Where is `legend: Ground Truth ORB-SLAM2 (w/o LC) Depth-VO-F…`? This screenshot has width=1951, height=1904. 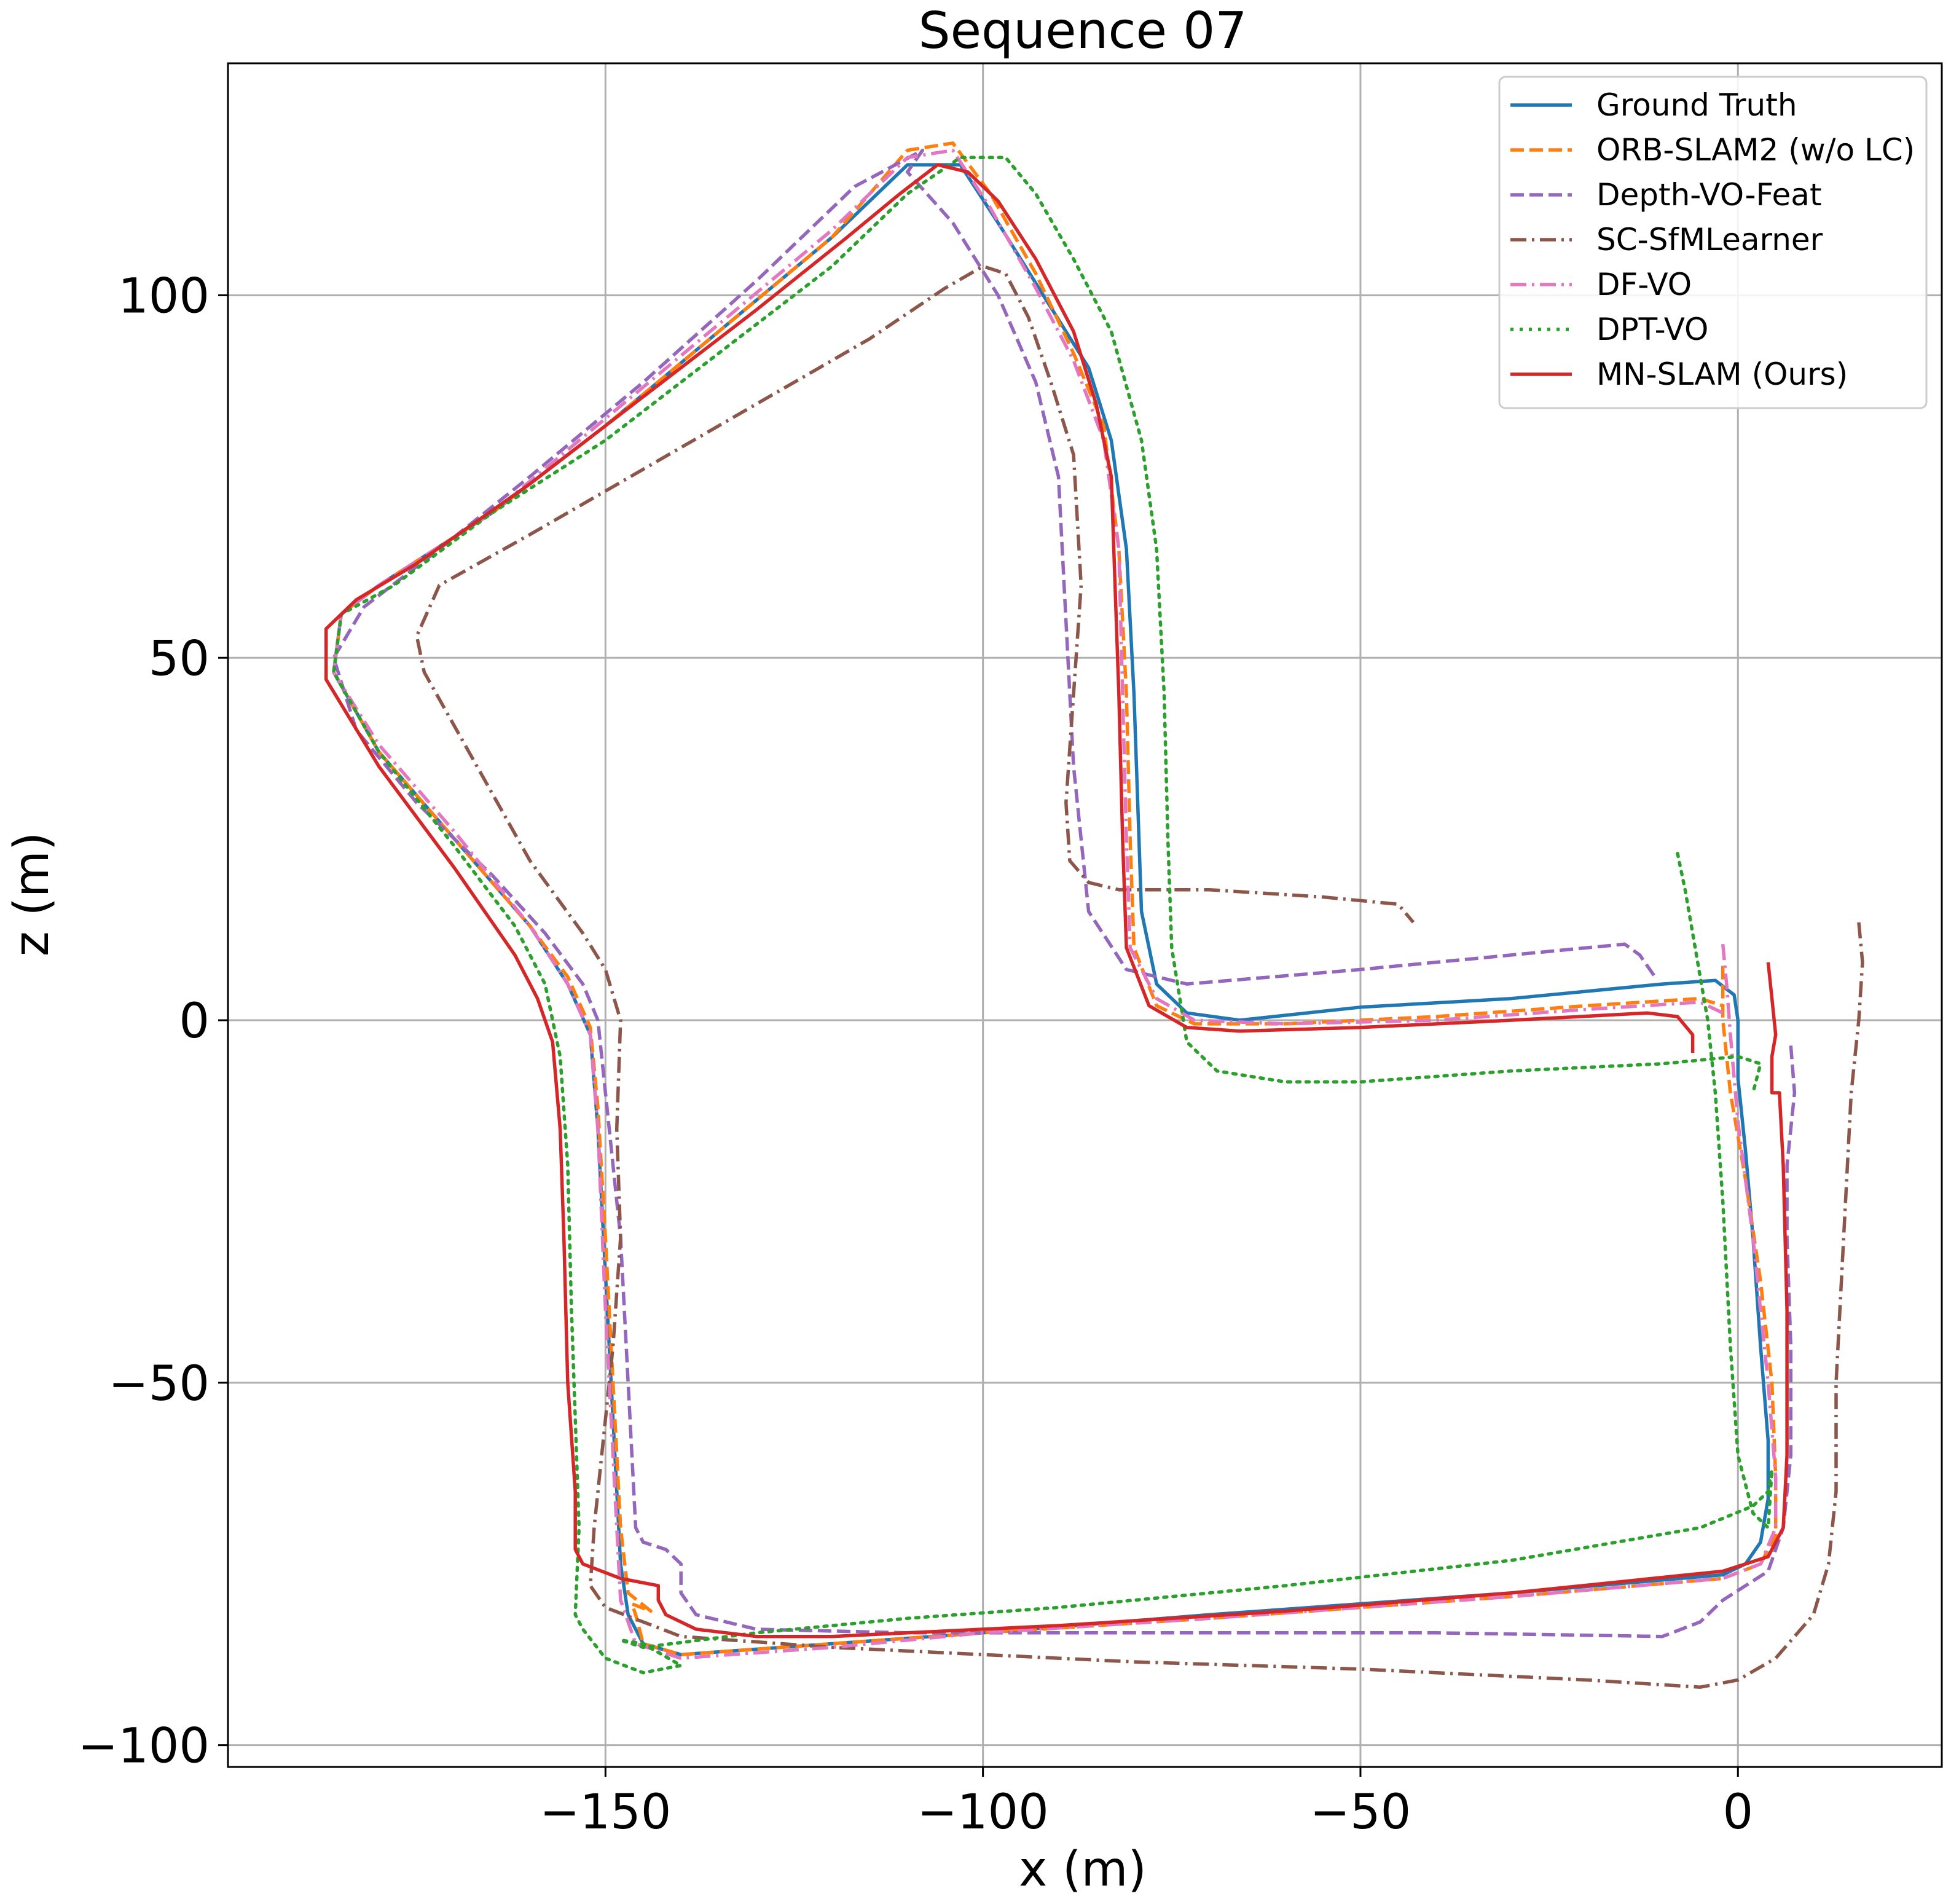 legend: Ground Truth ORB-SLAM2 (w/o LC) Depth-VO-F… is located at coordinates (1713, 242).